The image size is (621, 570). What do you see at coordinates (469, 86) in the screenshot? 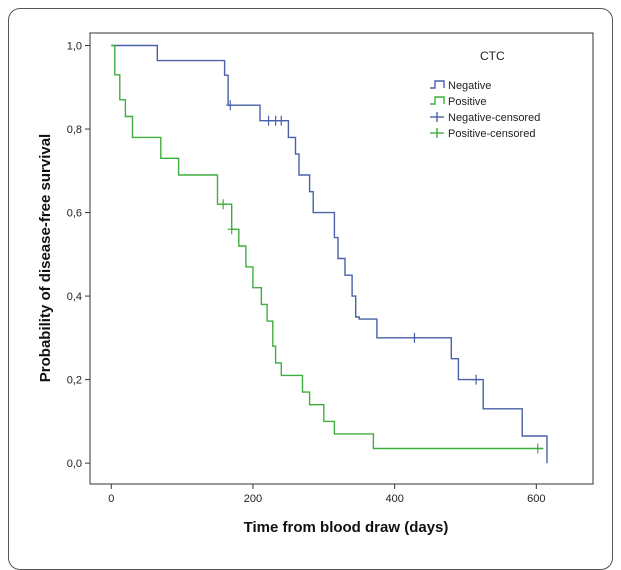
I see `legend-label: Negative` at bounding box center [469, 86].